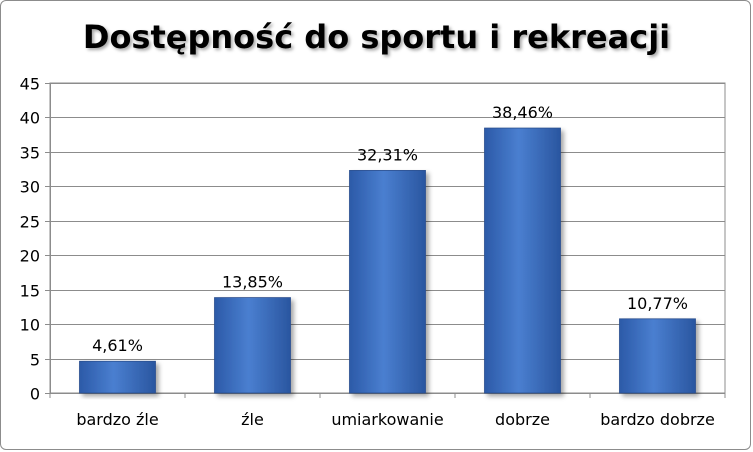 This screenshot has height=452, width=753. I want to click on category-label-2: umiarkowanie, so click(387, 419).